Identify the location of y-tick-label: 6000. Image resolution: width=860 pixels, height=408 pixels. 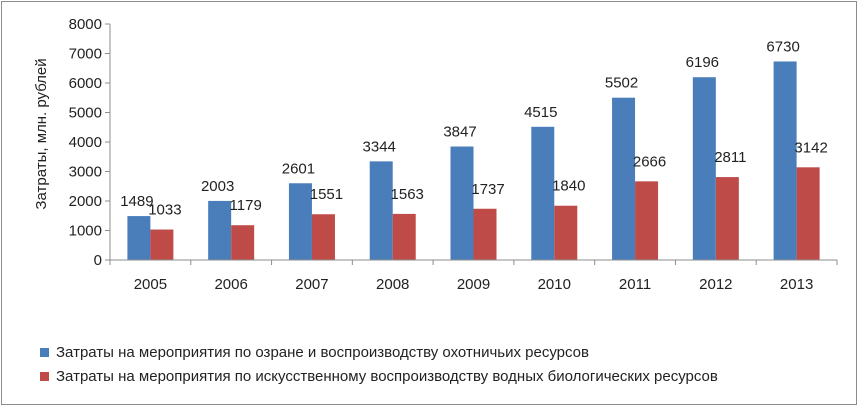
(85, 83).